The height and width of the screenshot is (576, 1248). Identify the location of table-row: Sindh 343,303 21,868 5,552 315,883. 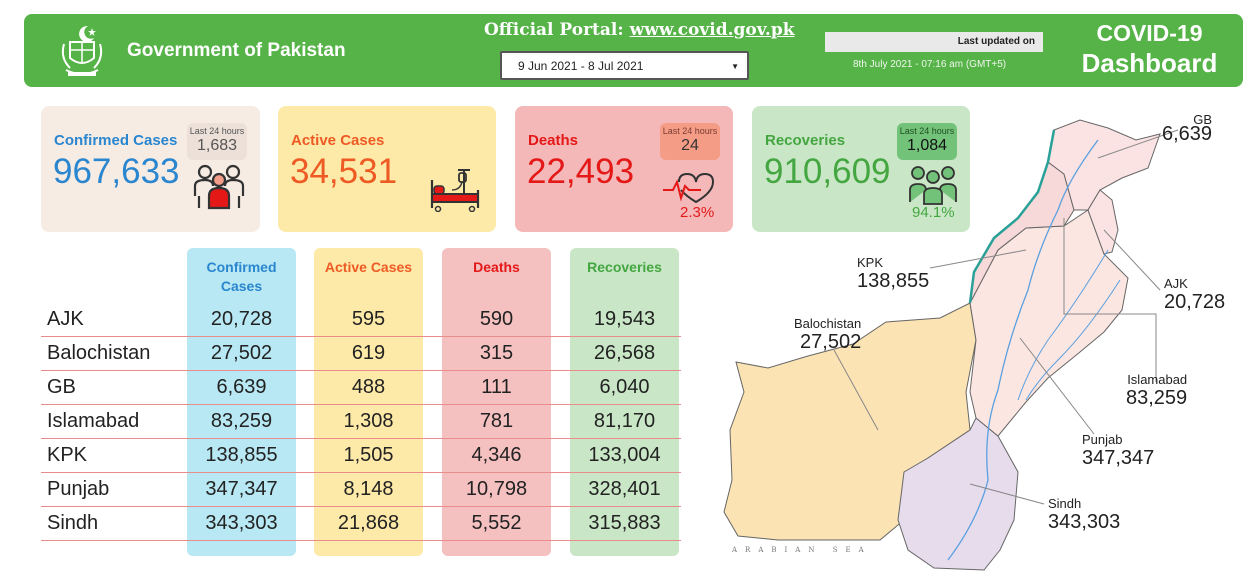
(361, 524).